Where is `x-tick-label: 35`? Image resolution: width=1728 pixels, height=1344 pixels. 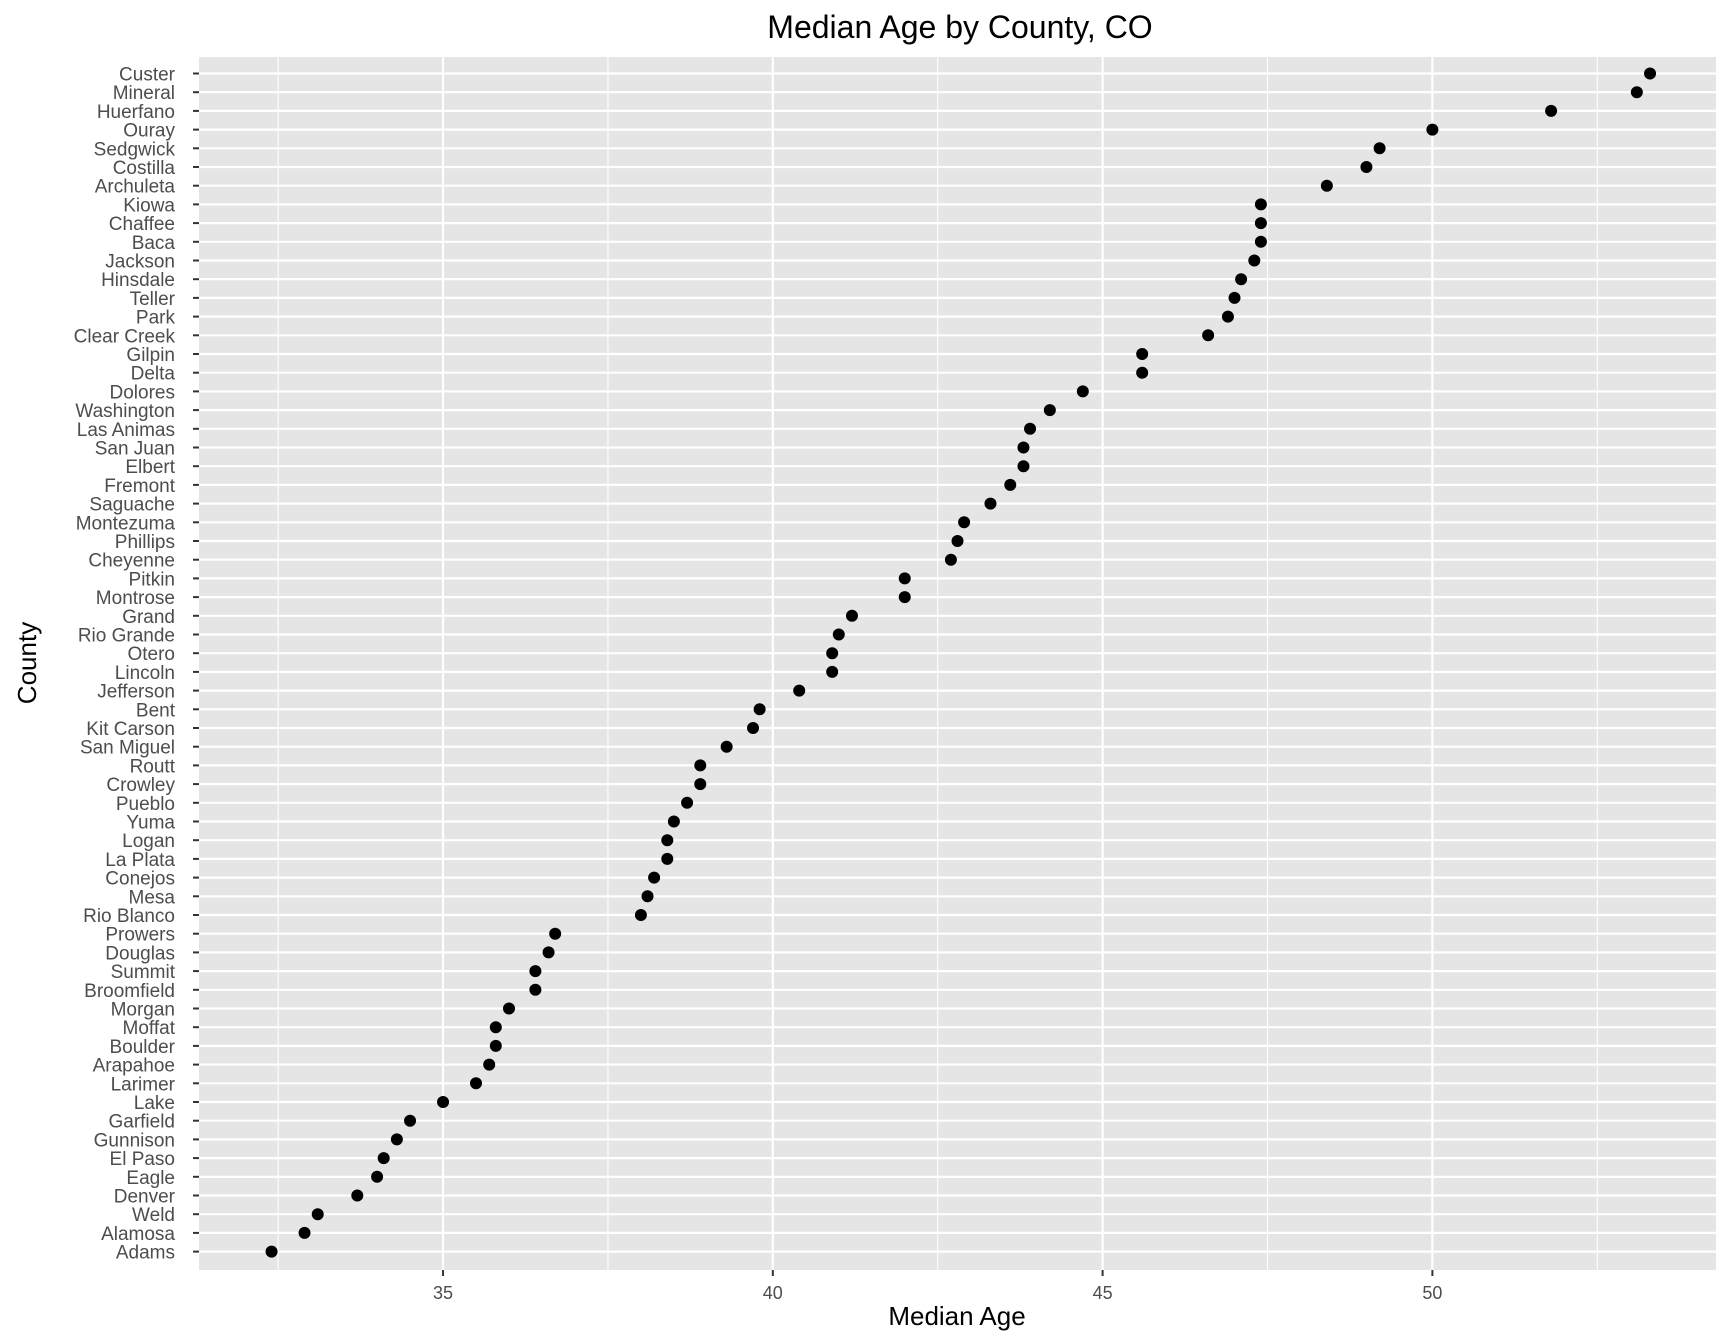
x-tick-label: 35 is located at coordinates (443, 1293).